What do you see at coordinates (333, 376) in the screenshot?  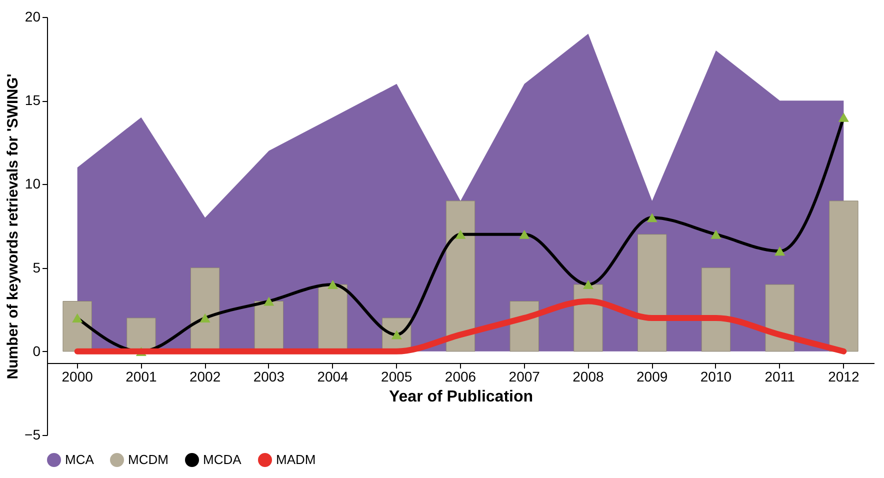 I see `x-tick-label: 2004` at bounding box center [333, 376].